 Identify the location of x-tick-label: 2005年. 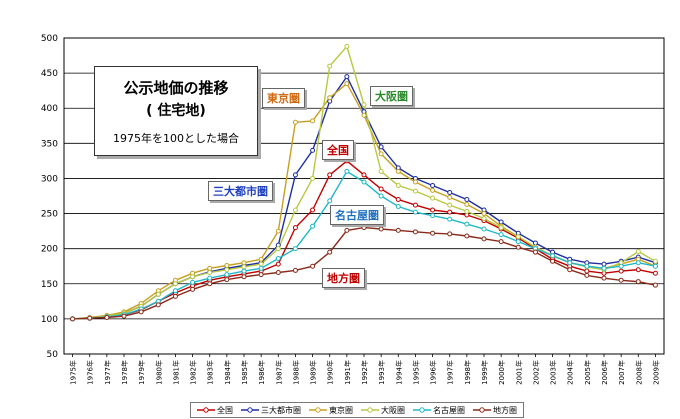
(587, 372).